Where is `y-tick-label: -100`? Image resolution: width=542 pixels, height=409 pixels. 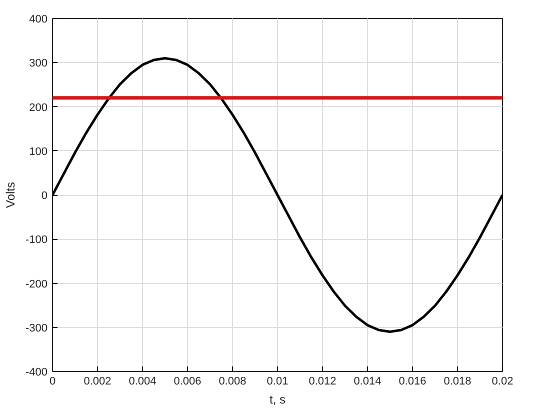 y-tick-label: -100 is located at coordinates (36, 240).